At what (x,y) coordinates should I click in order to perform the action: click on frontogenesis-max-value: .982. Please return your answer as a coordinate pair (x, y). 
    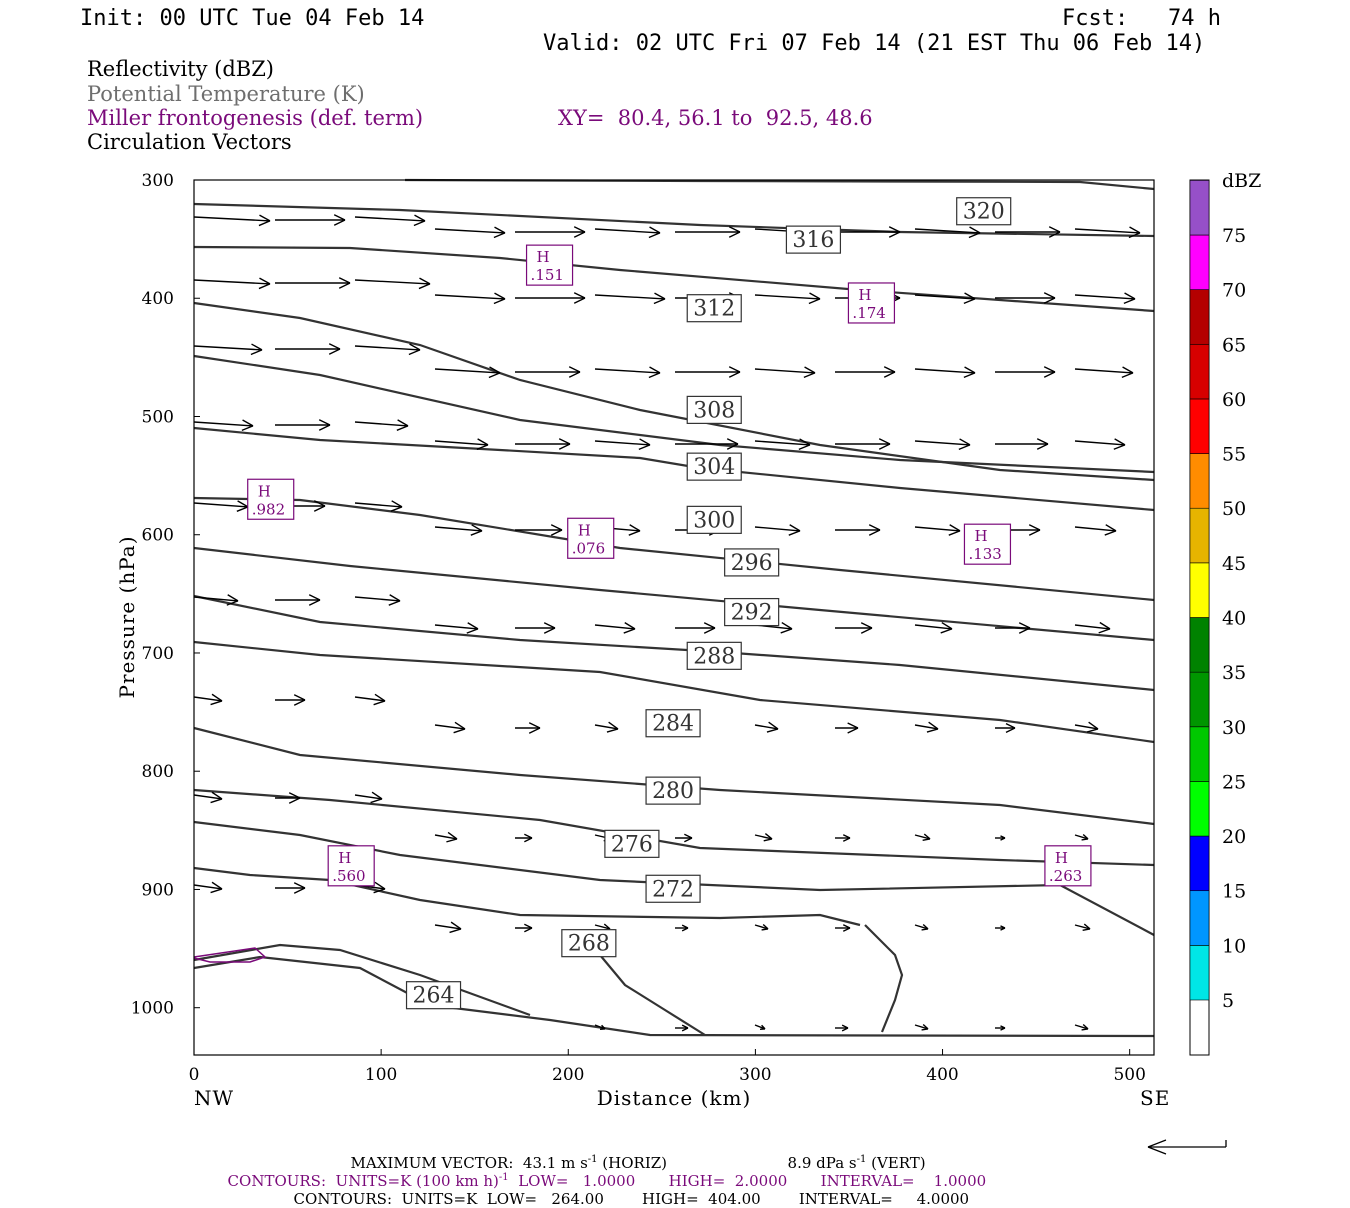
    Looking at the image, I should click on (268, 509).